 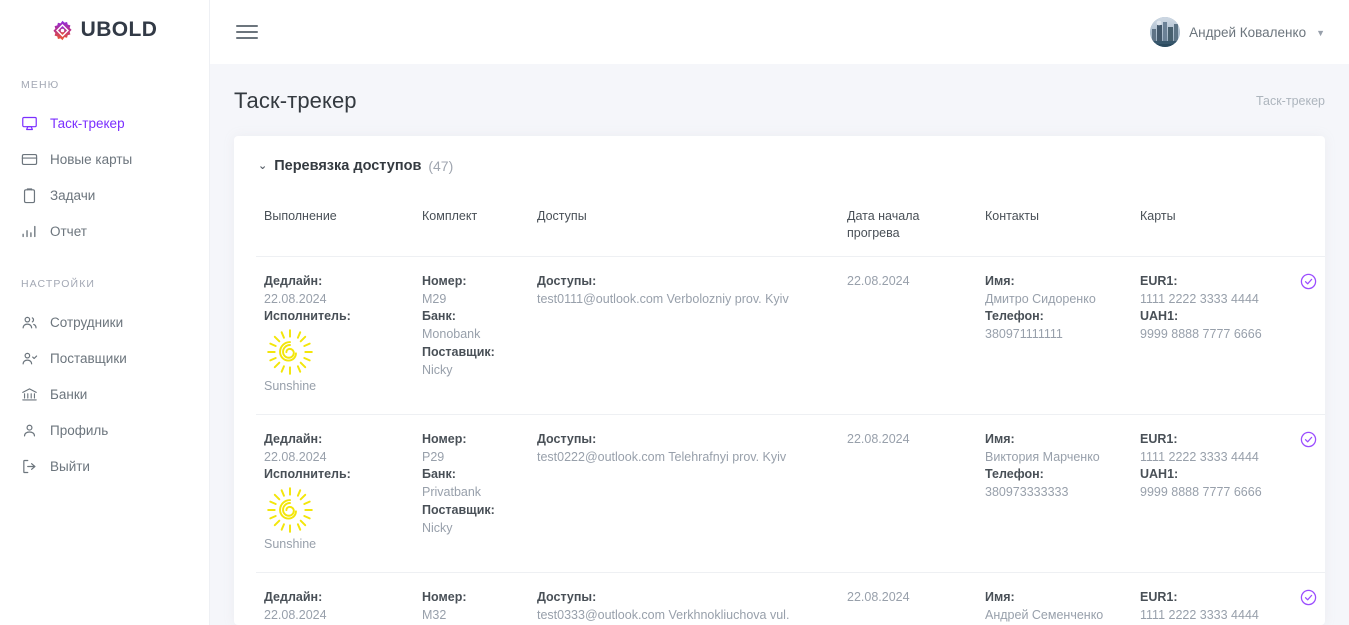 I want to click on sidebar-item-label: Задачи, so click(x=73, y=195).